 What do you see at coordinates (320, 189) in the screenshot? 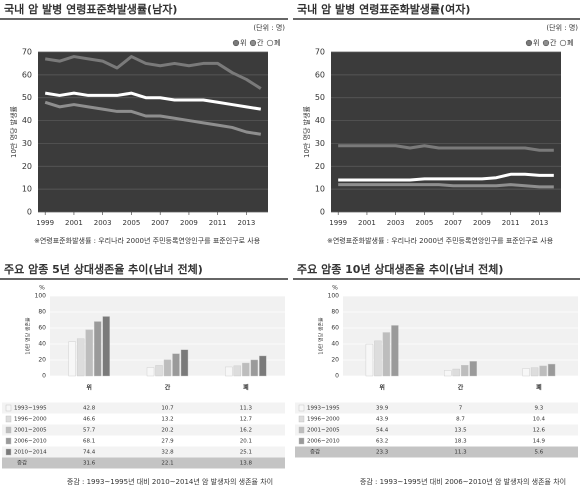
I see `y-tick-label: 10` at bounding box center [320, 189].